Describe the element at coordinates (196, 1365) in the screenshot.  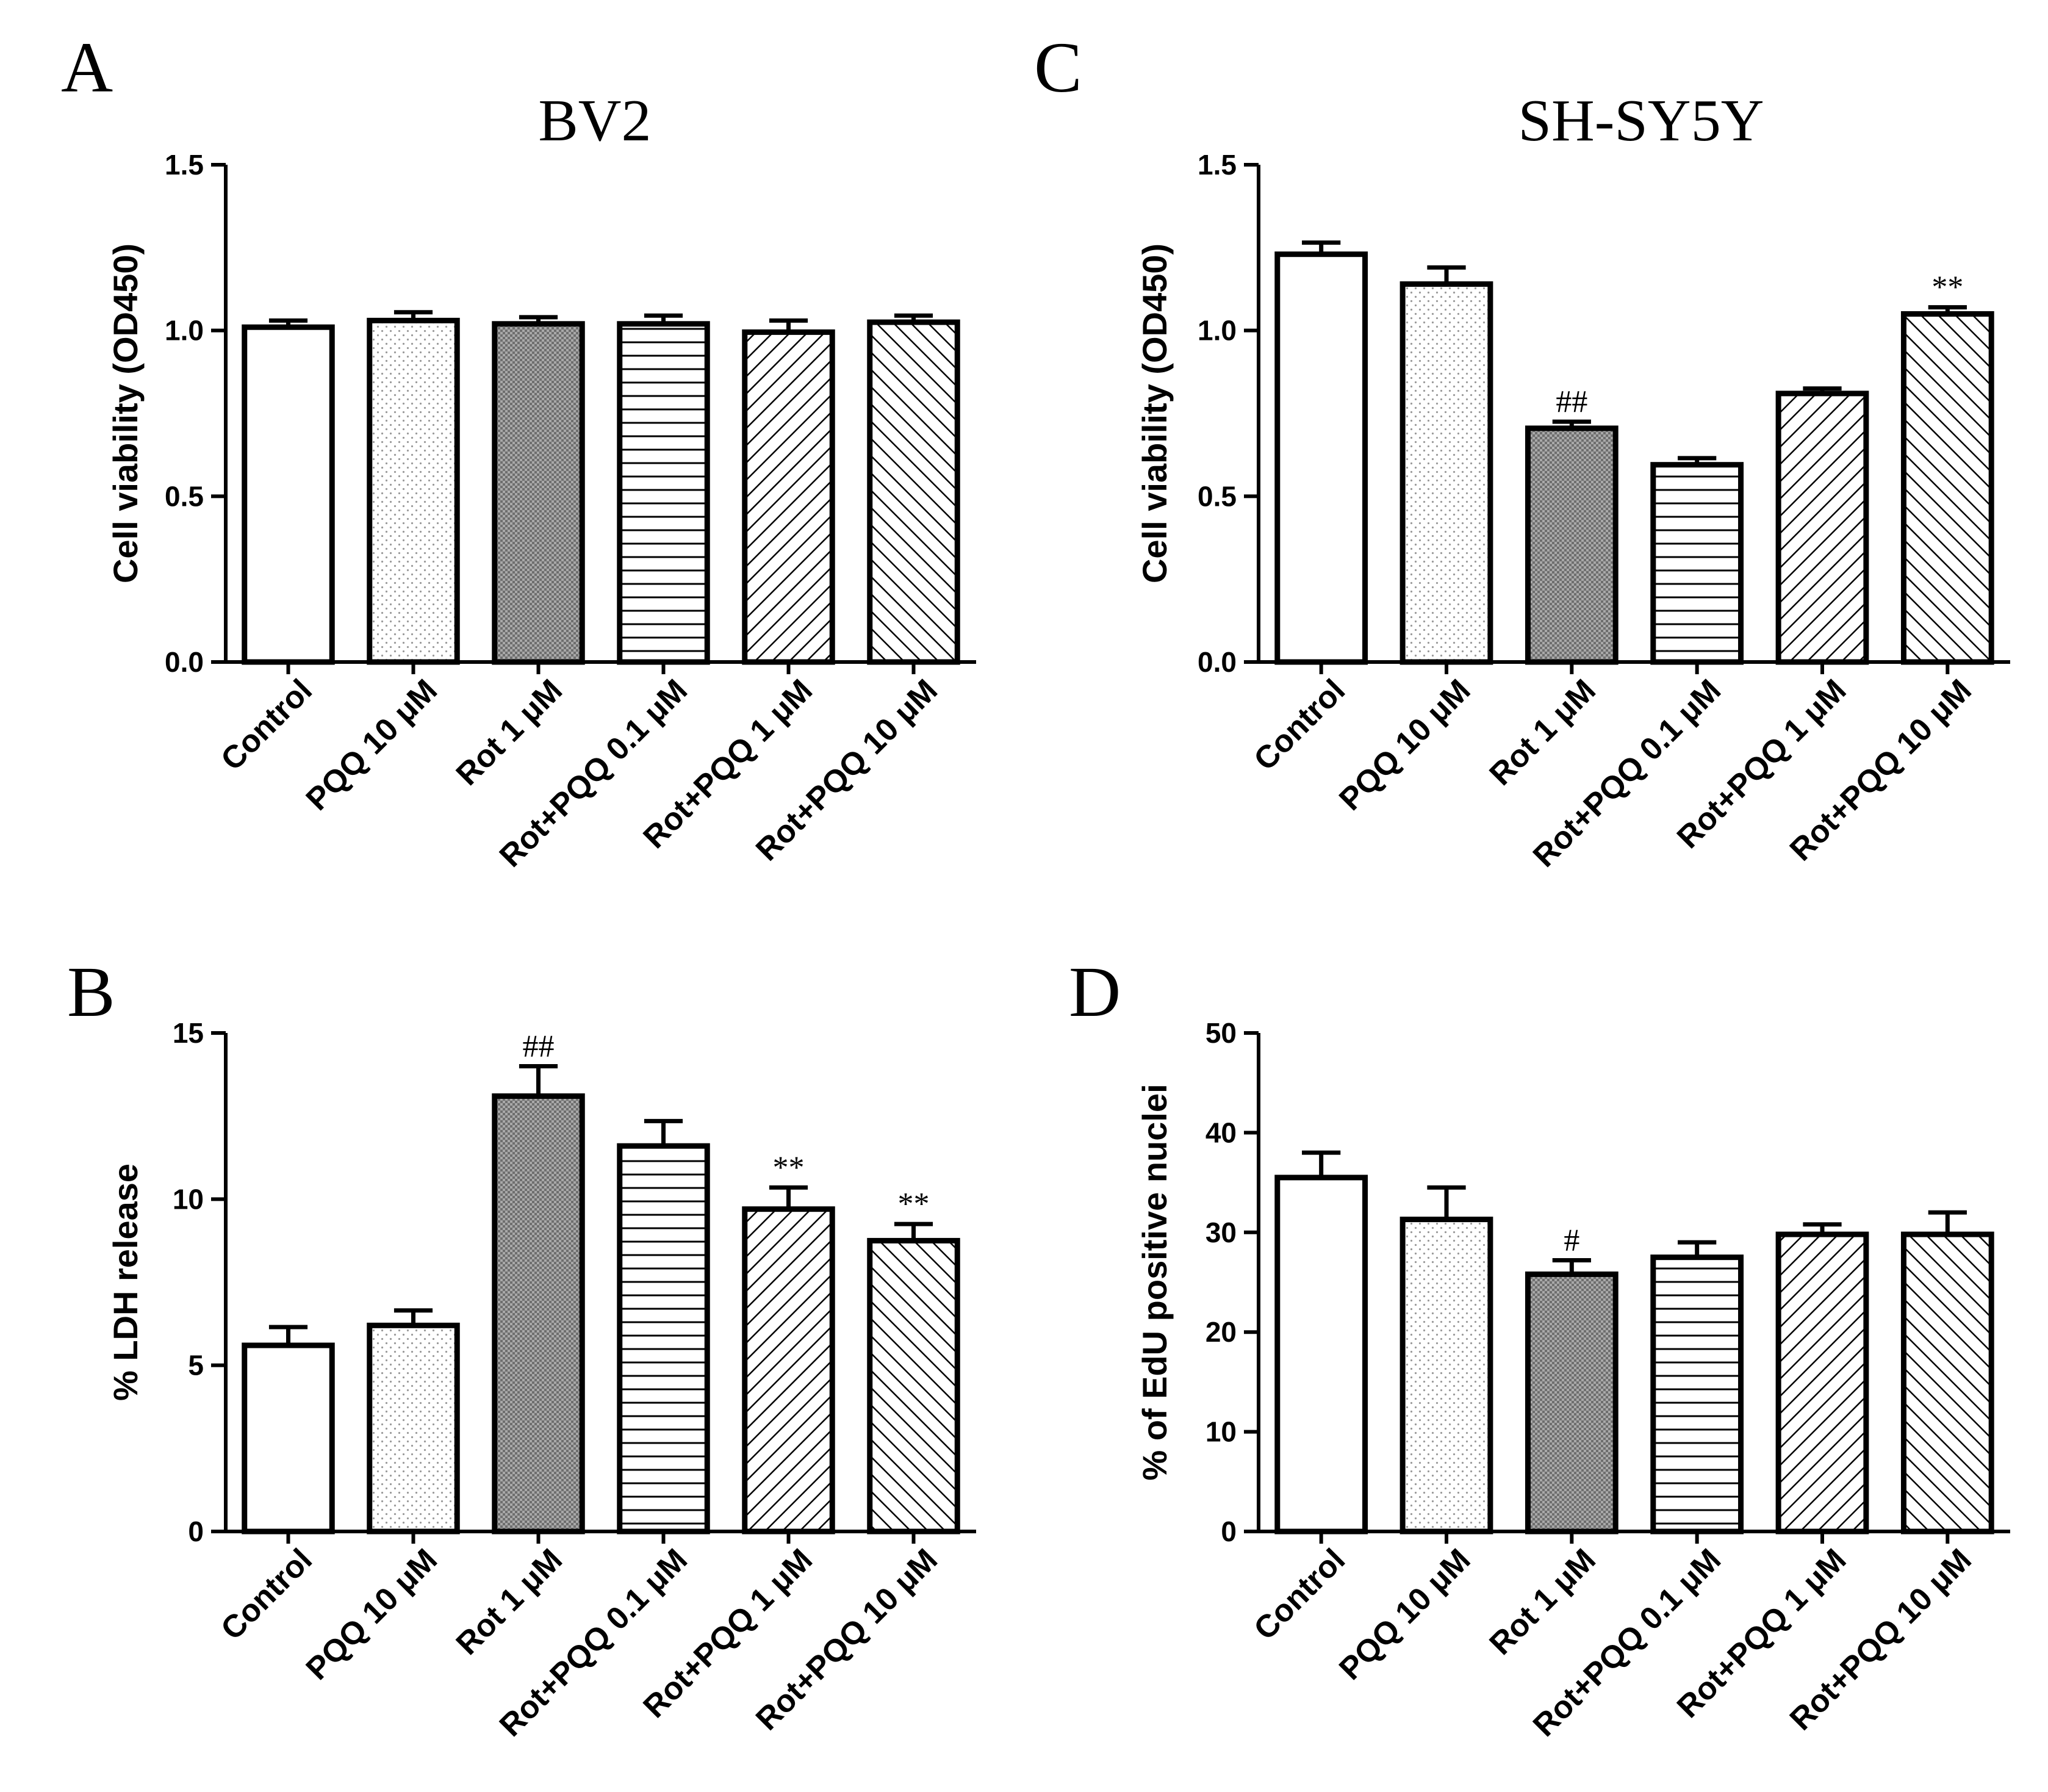
I see `y-tick-label: 5` at that location.